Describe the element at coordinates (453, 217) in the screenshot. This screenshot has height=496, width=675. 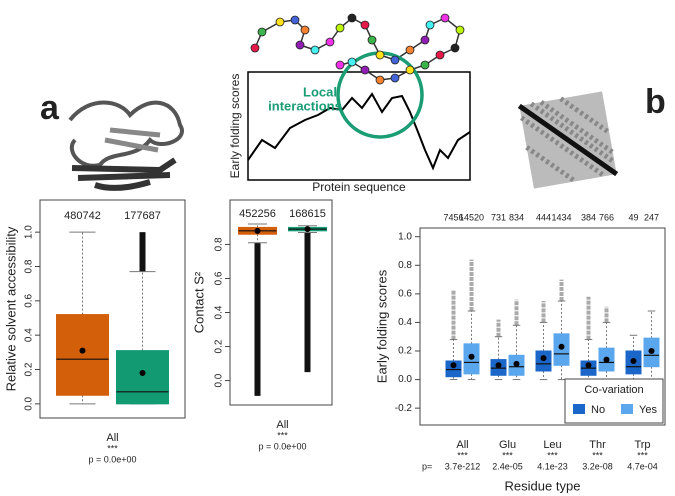
I see `count-label: 7456` at that location.